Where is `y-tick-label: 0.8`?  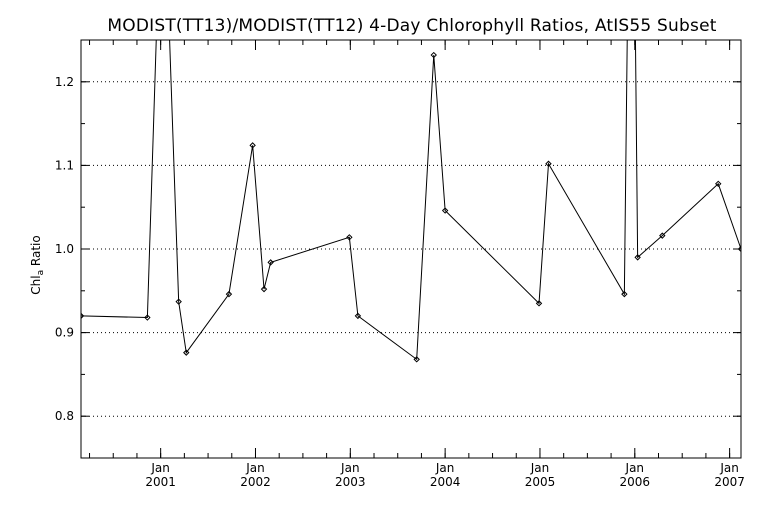 y-tick-label: 0.8 is located at coordinates (64, 416).